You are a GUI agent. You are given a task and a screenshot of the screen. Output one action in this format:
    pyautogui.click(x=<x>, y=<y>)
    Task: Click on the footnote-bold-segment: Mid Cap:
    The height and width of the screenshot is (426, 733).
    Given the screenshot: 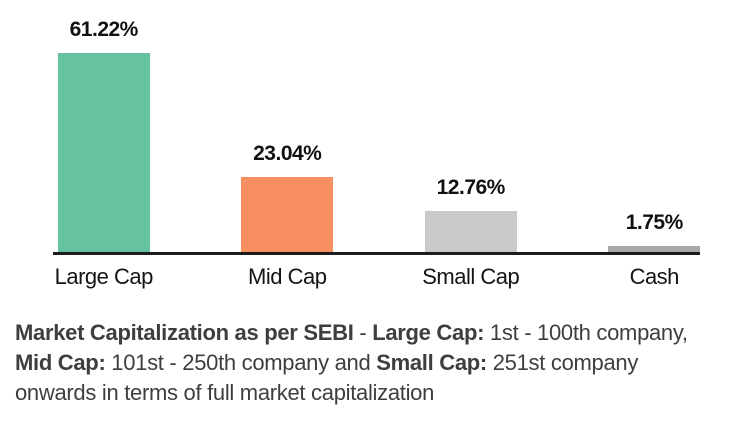 What is the action you would take?
    pyautogui.click(x=60, y=362)
    